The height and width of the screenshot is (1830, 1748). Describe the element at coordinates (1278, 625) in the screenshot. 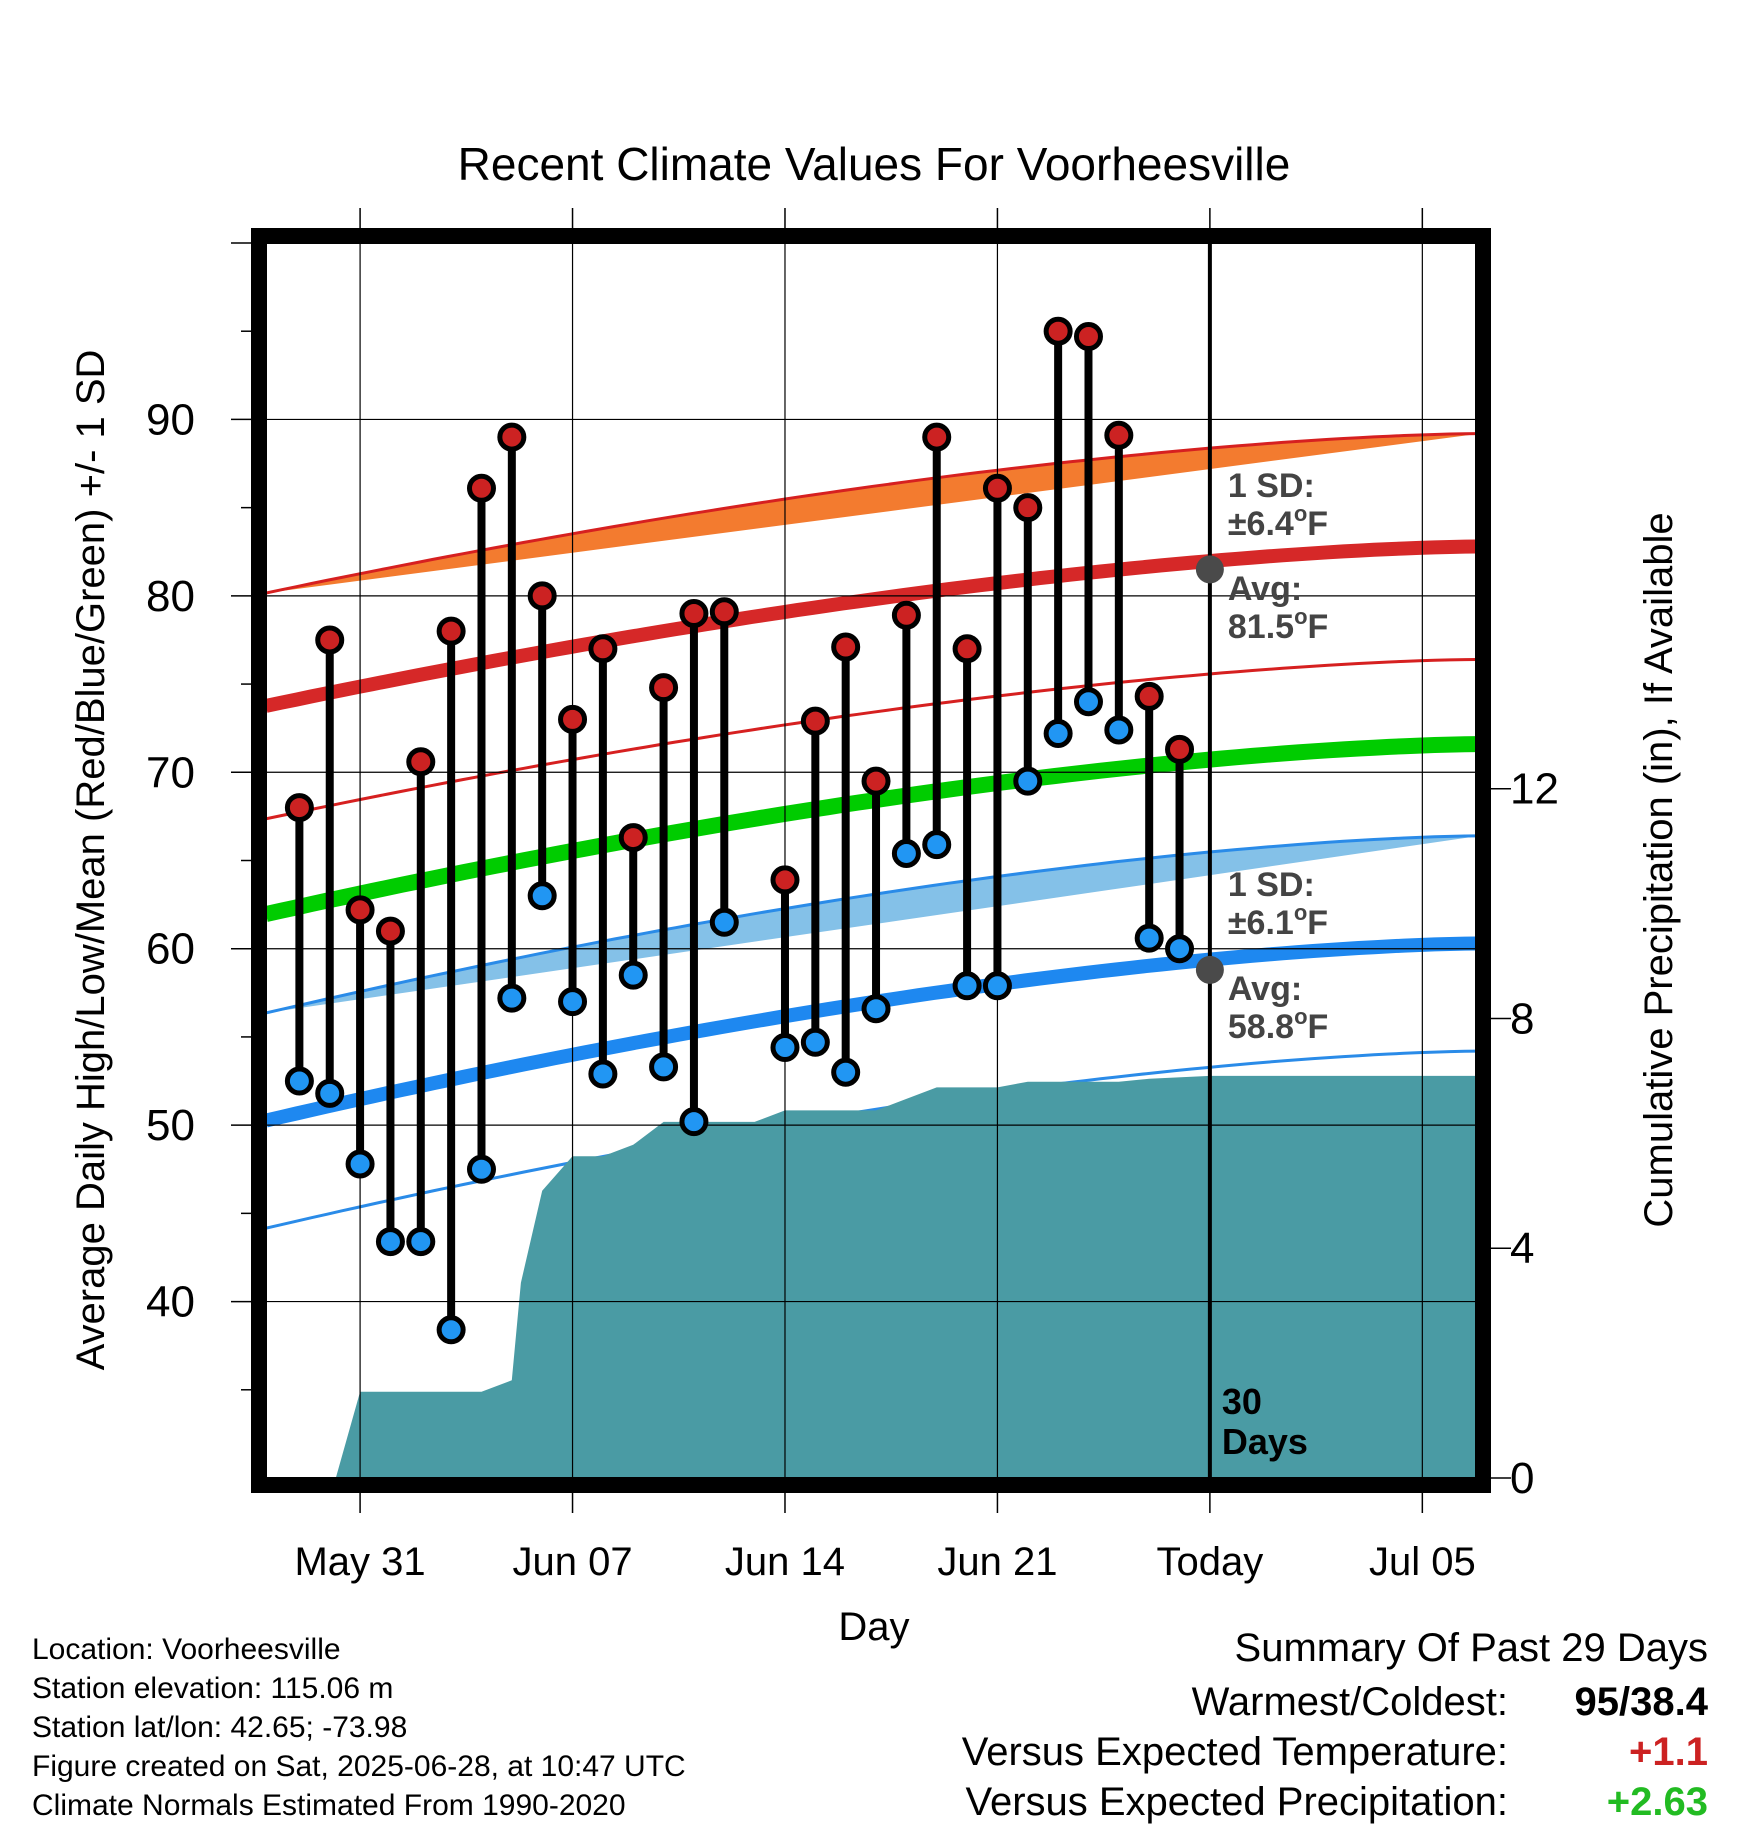

I see `high-avg-annotation-line2: 81.5oF` at that location.